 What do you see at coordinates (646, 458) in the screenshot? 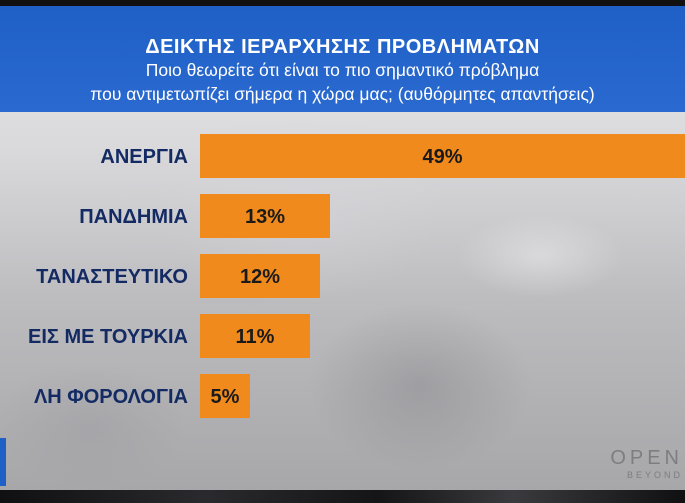
I see `logo-text: OPEN` at bounding box center [646, 458].